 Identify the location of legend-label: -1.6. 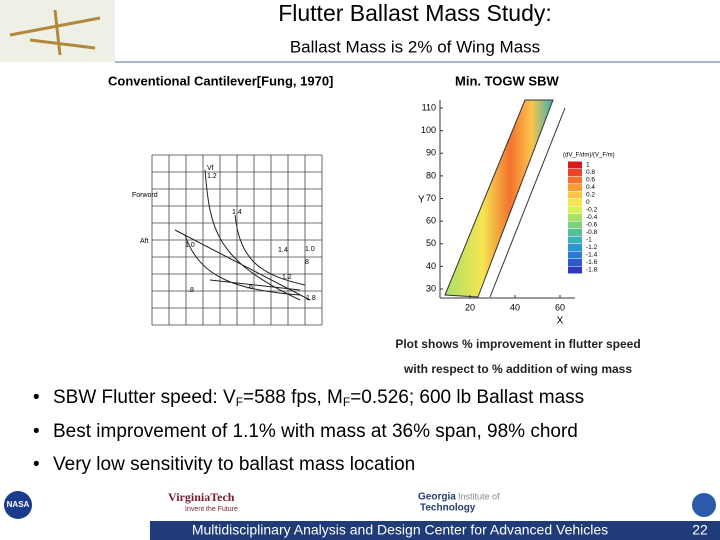
(592, 262).